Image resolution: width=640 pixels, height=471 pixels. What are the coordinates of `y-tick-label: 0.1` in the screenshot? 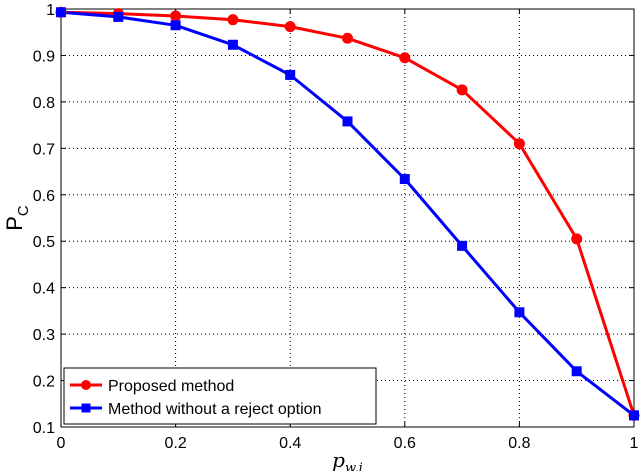 It's located at (44, 428).